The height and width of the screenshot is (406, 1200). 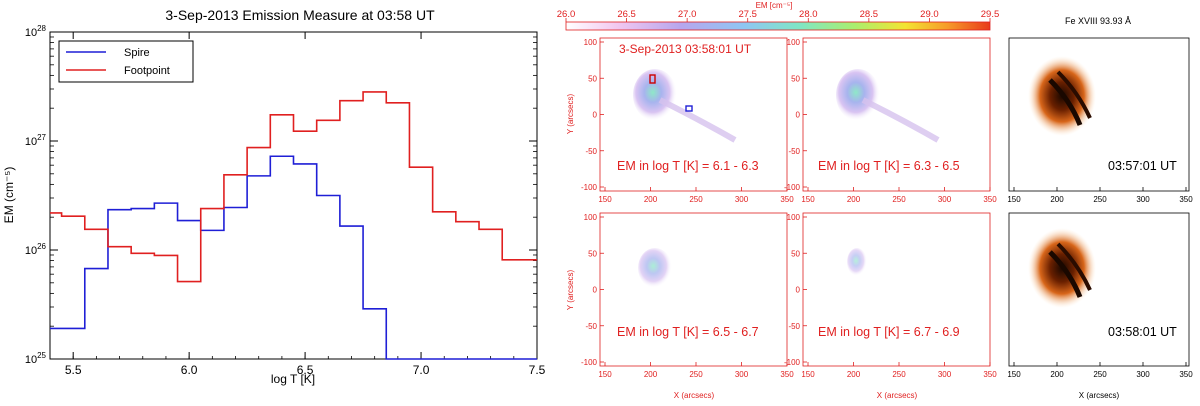 What do you see at coordinates (869, 14) in the screenshot?
I see `colorbar-tick-label: 28.5` at bounding box center [869, 14].